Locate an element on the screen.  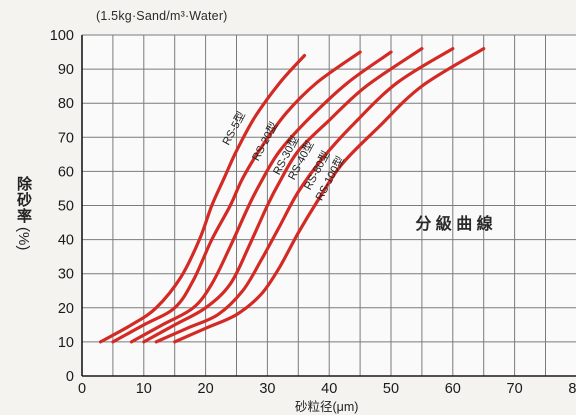
y-tick-label: 50 is located at coordinates (66, 207).